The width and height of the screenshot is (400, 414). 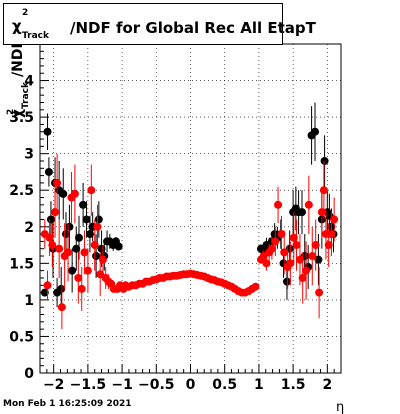 I want to click on y-tick-label: 3.5, so click(x=21, y=118).